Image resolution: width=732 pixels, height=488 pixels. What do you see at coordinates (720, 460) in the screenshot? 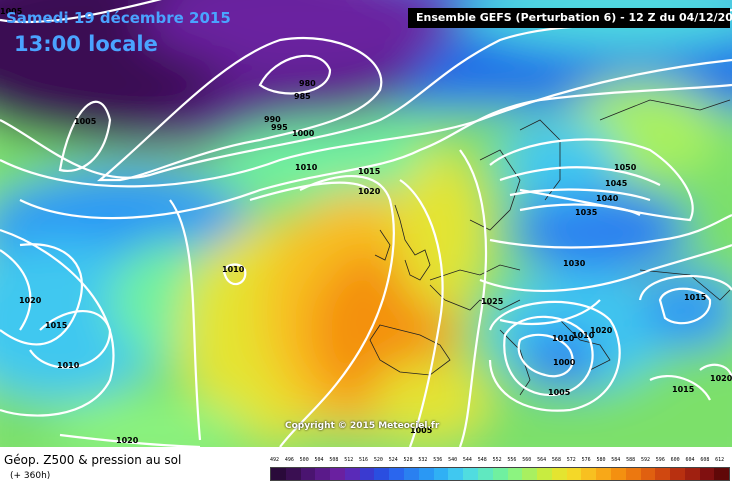
I see `scale-value: 612` at bounding box center [720, 460].